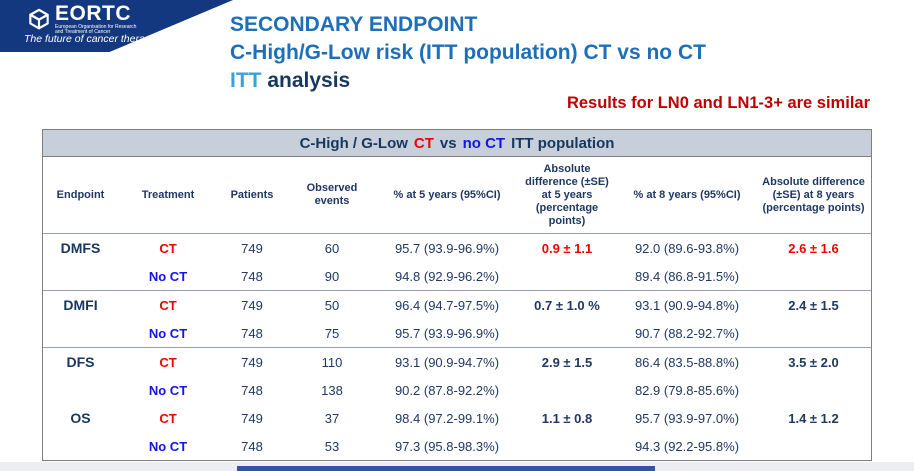 Image resolution: width=914 pixels, height=471 pixels. I want to click on events-value: 110, so click(332, 362).